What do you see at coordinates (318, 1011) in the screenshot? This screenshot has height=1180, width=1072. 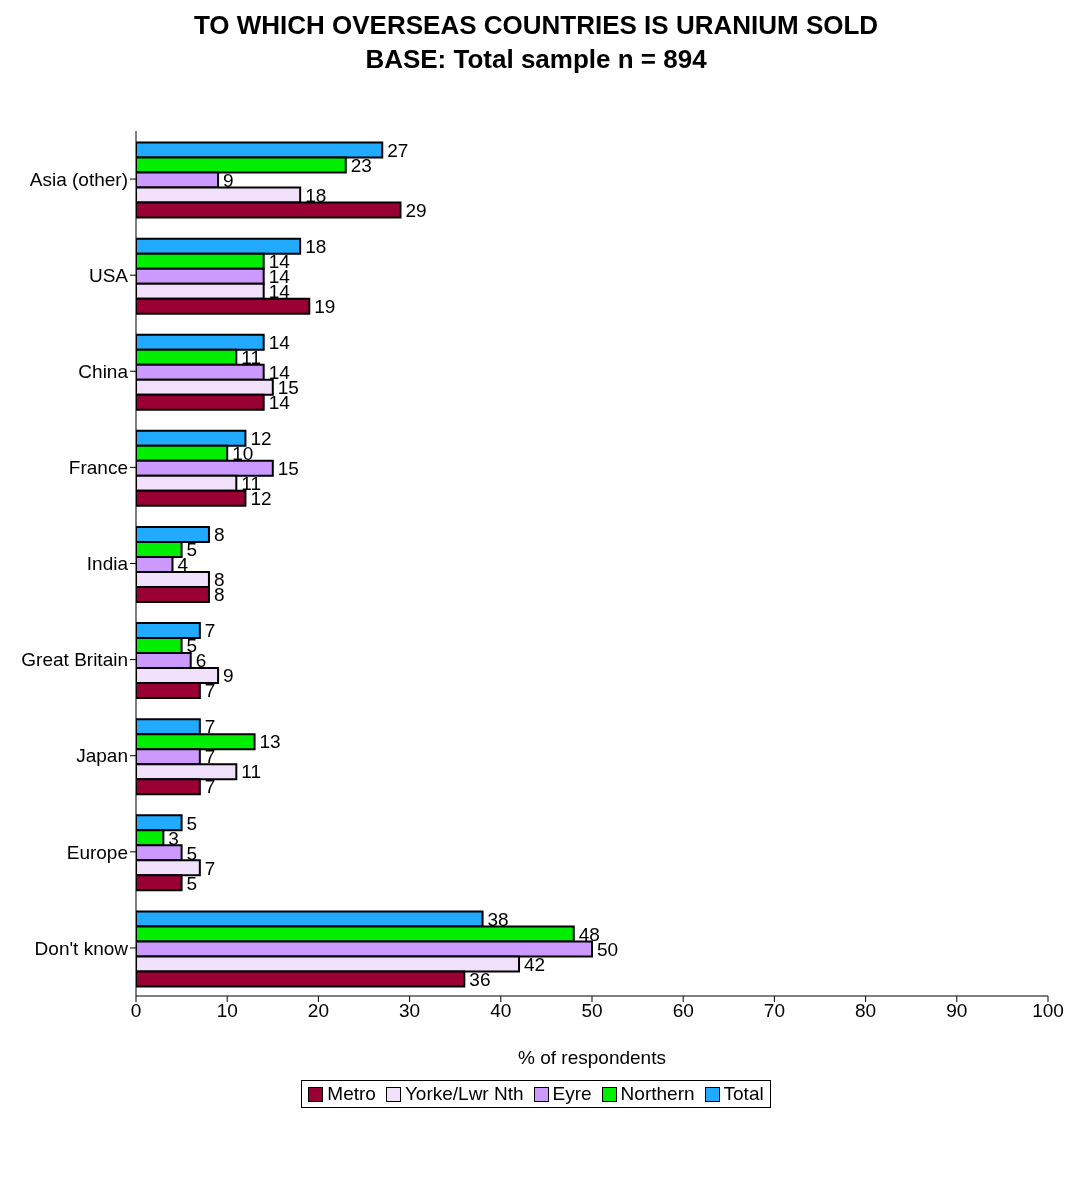 I see `x-tick-label: 20` at bounding box center [318, 1011].